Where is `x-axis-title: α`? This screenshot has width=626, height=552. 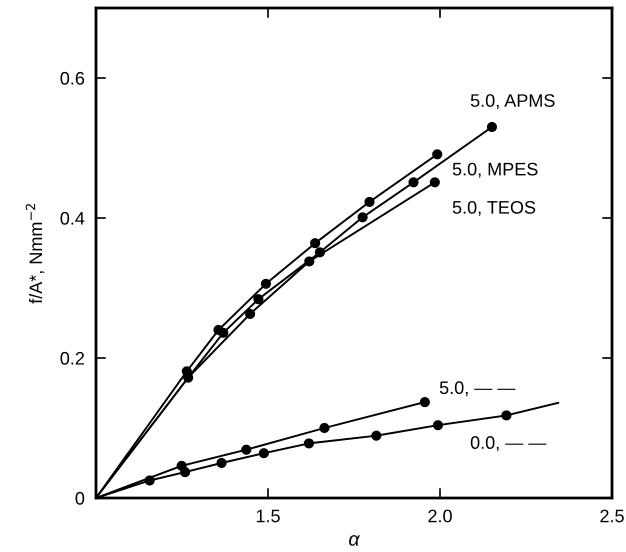 x-axis-title: α is located at coordinates (354, 540).